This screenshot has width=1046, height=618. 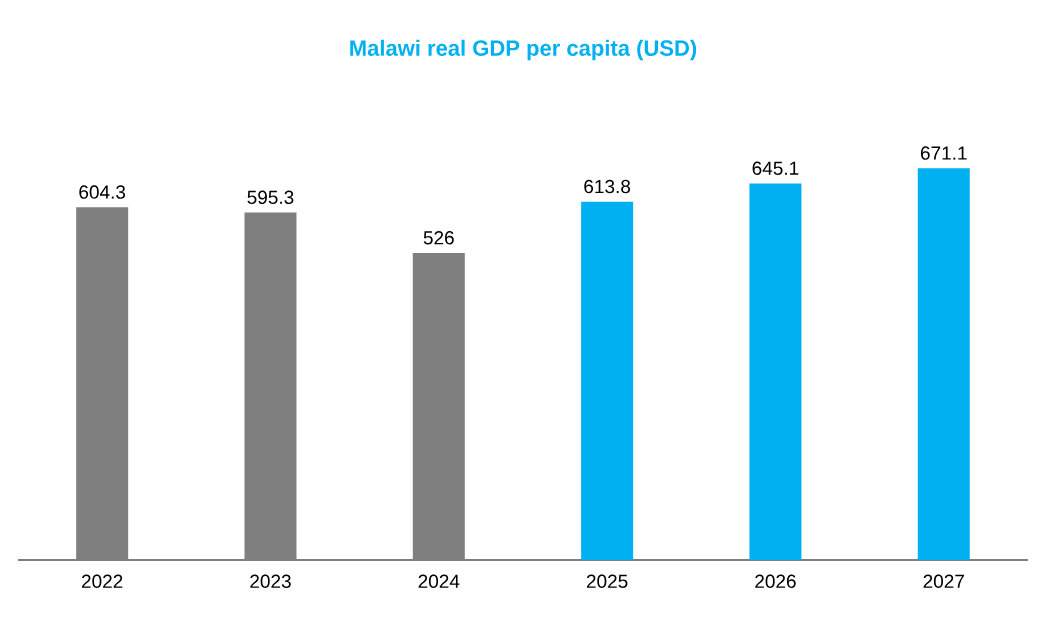 I want to click on data-label: 671.1, so click(x=943, y=153).